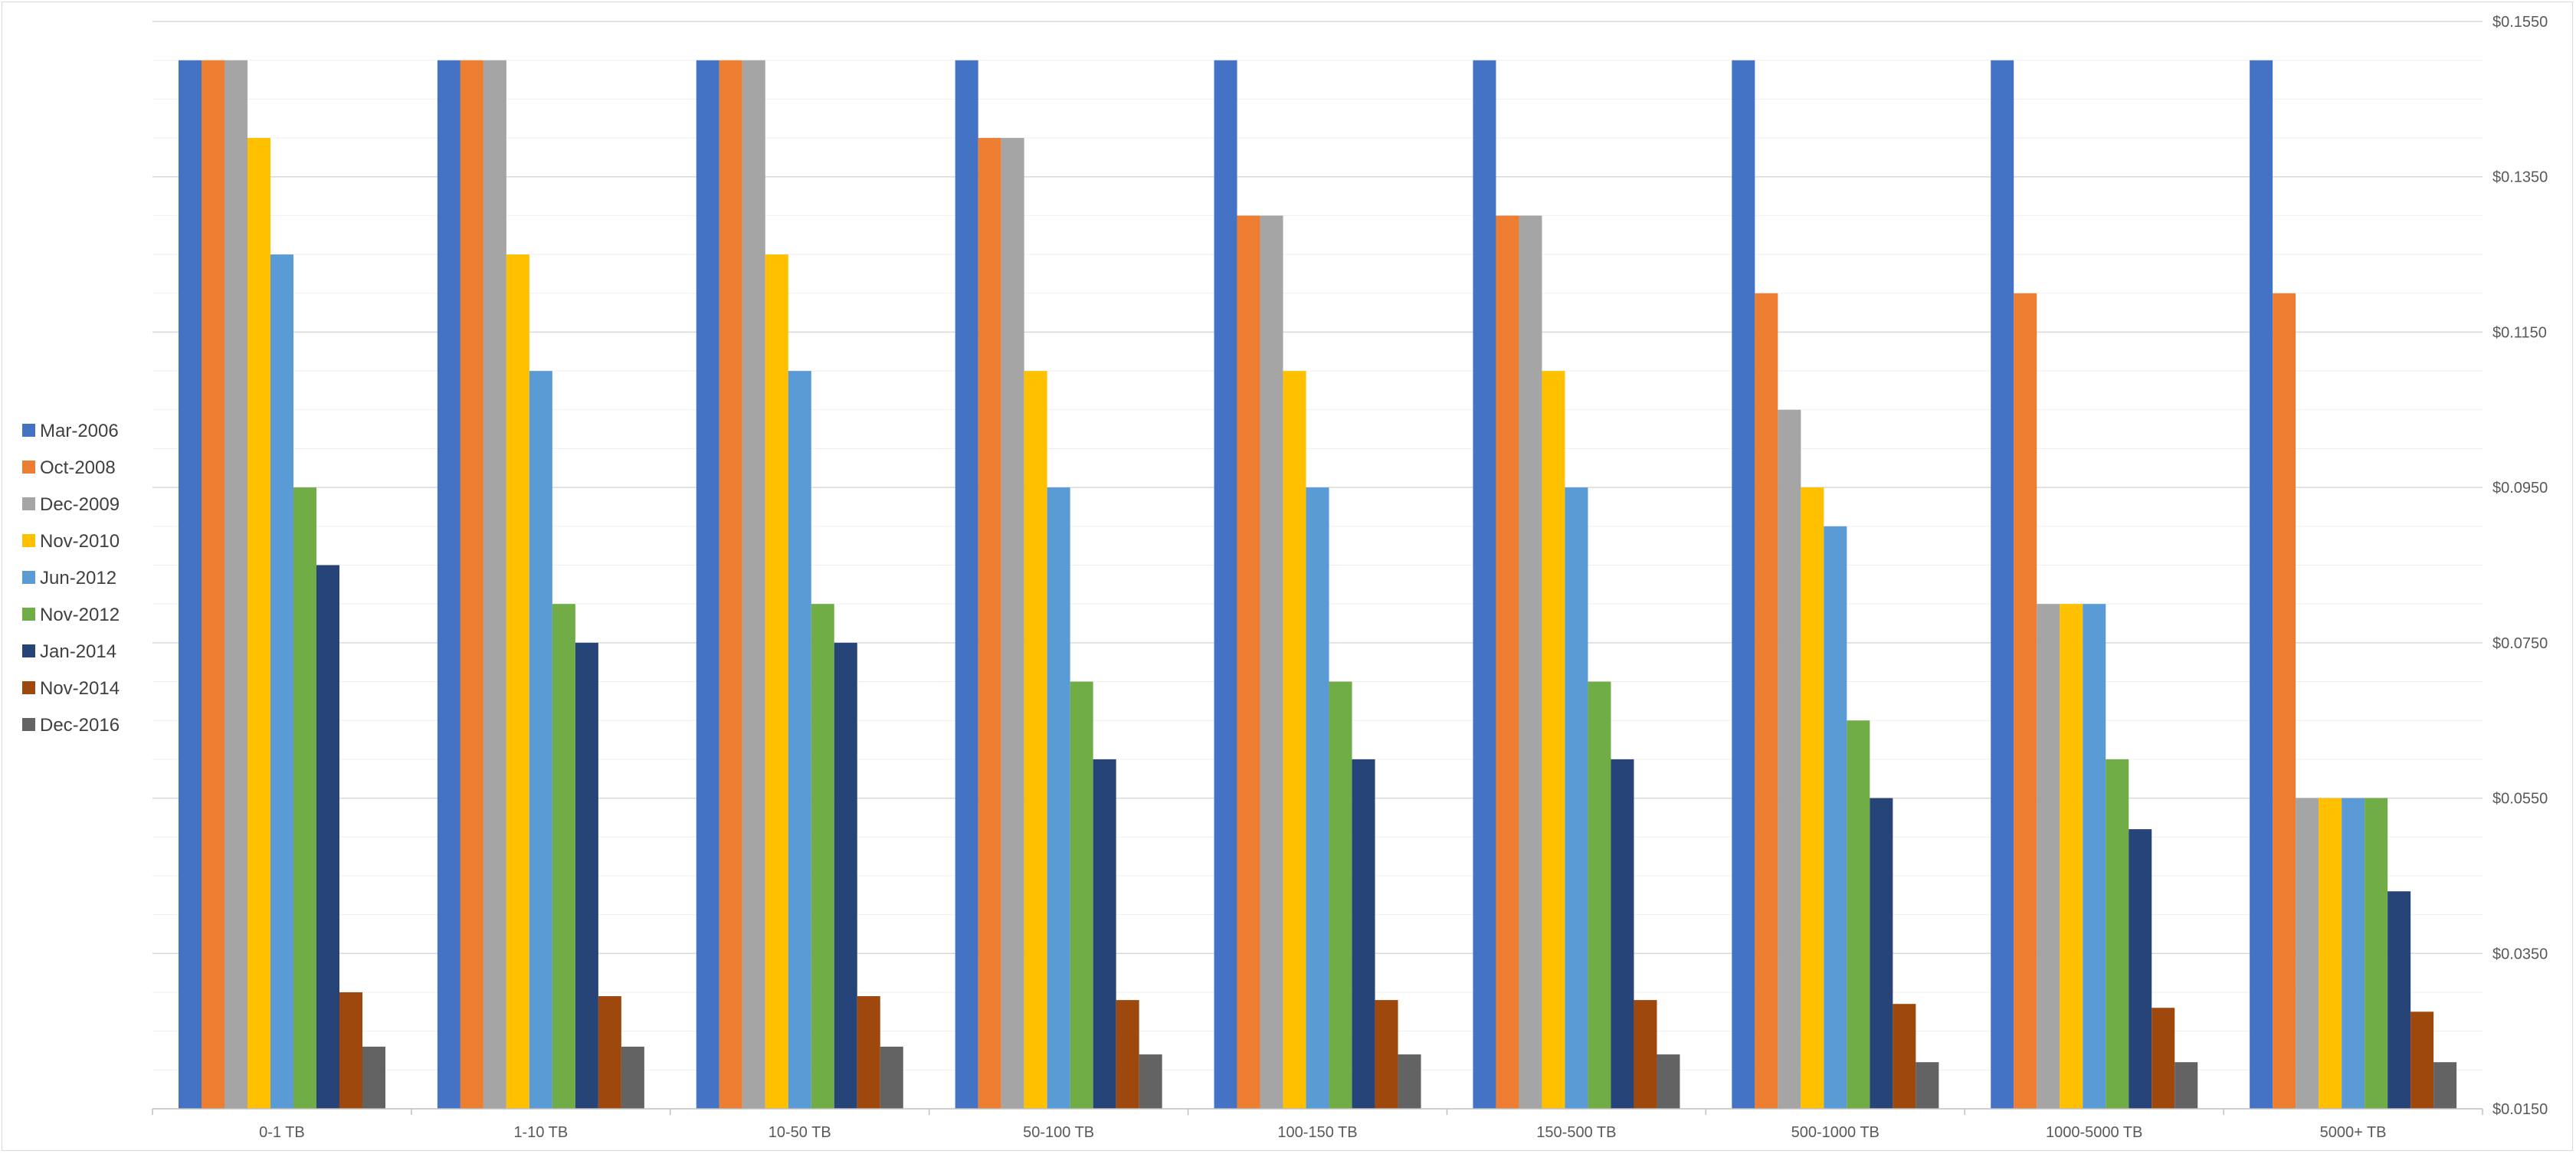 This screenshot has height=1154, width=2576. What do you see at coordinates (2520, 643) in the screenshot?
I see `y-tick-label: $0.0750` at bounding box center [2520, 643].